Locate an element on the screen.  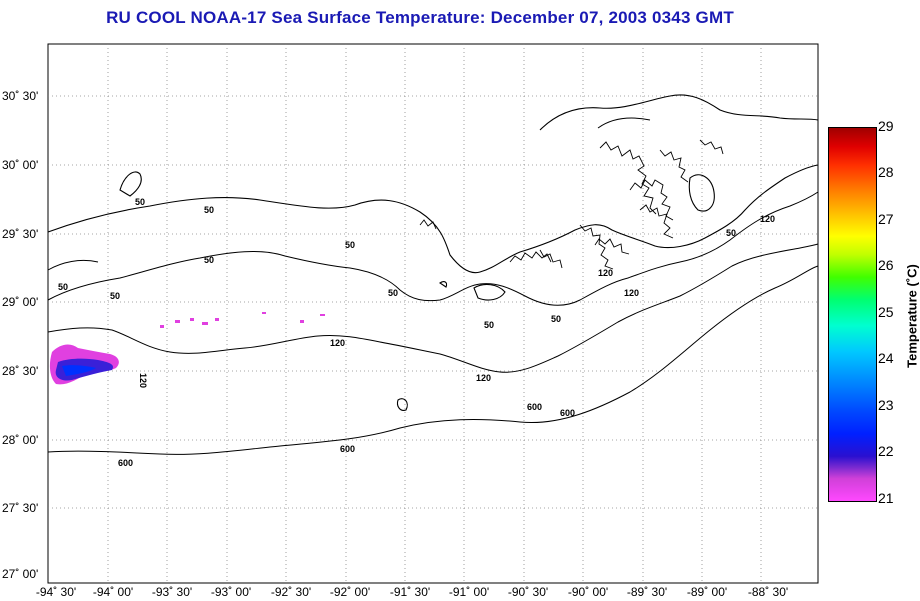
lon-label: -91˚ 00' is located at coordinates (469, 592).